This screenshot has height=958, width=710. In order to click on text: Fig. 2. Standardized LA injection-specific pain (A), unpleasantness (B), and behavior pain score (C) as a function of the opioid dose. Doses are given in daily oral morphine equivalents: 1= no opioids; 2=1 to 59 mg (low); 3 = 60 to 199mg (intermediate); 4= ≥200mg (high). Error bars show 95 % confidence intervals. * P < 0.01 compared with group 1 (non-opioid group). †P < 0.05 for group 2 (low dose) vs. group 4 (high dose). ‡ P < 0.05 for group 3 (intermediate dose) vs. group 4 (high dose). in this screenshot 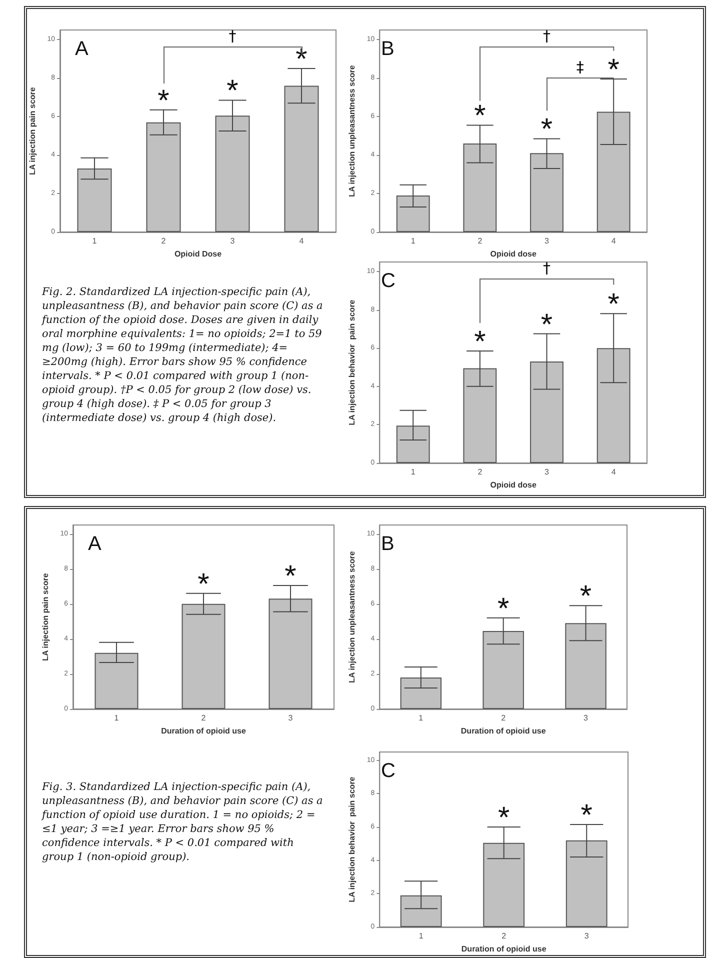, I will do `click(182, 355)`.